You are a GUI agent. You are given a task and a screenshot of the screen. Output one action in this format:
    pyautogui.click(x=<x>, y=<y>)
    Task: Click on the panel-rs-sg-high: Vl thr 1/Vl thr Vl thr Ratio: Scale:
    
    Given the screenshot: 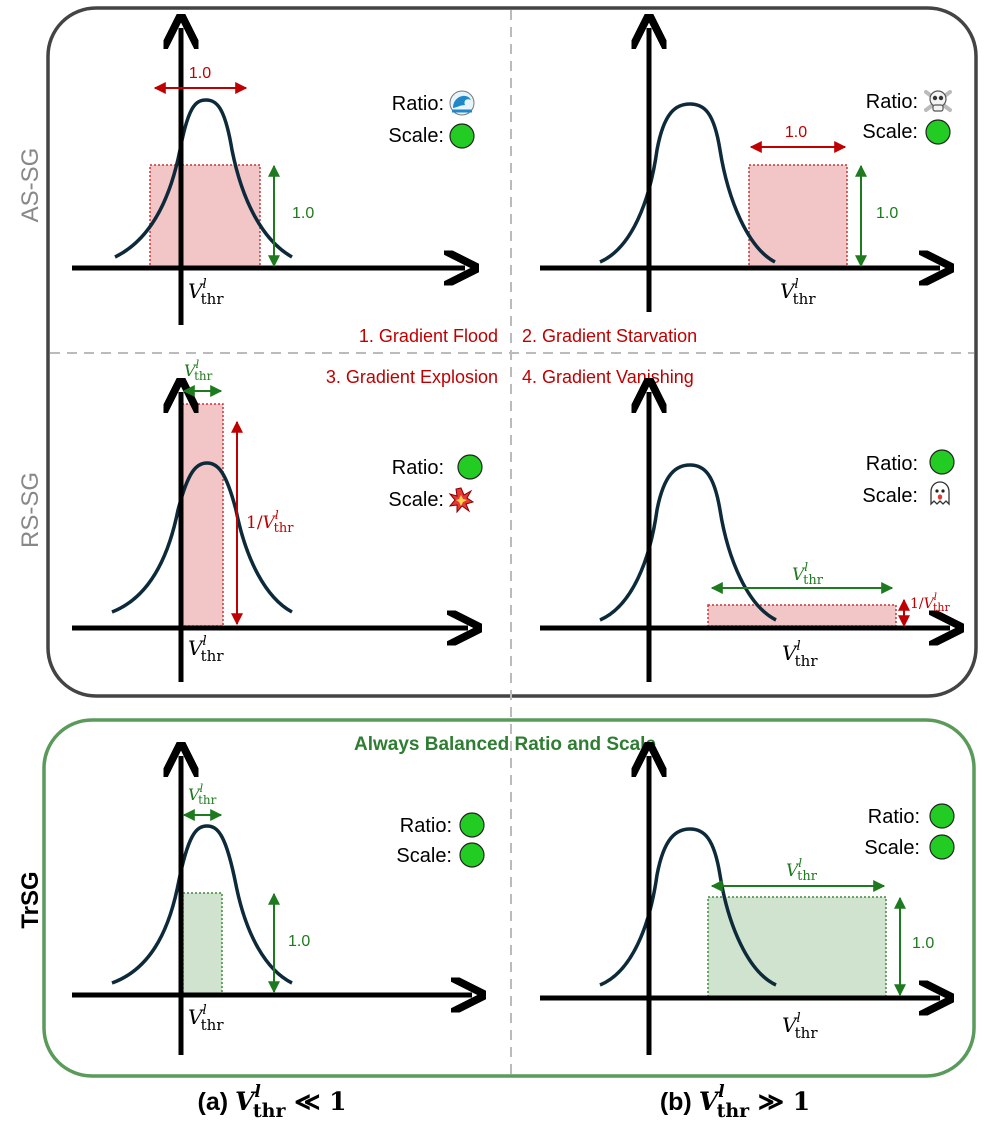 What is the action you would take?
    pyautogui.click(x=747, y=537)
    